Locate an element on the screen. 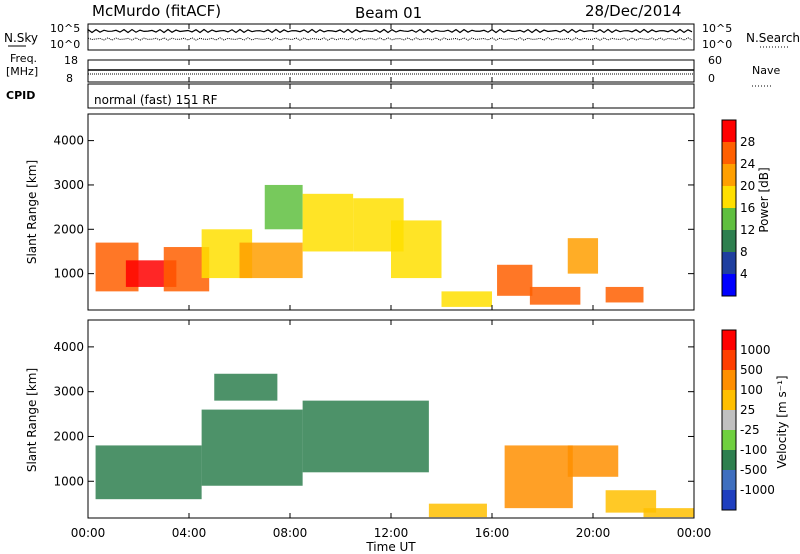 Image resolution: width=800 pixels, height=554 pixels. velocity-colorbar-tick-label: 500 is located at coordinates (751, 370).